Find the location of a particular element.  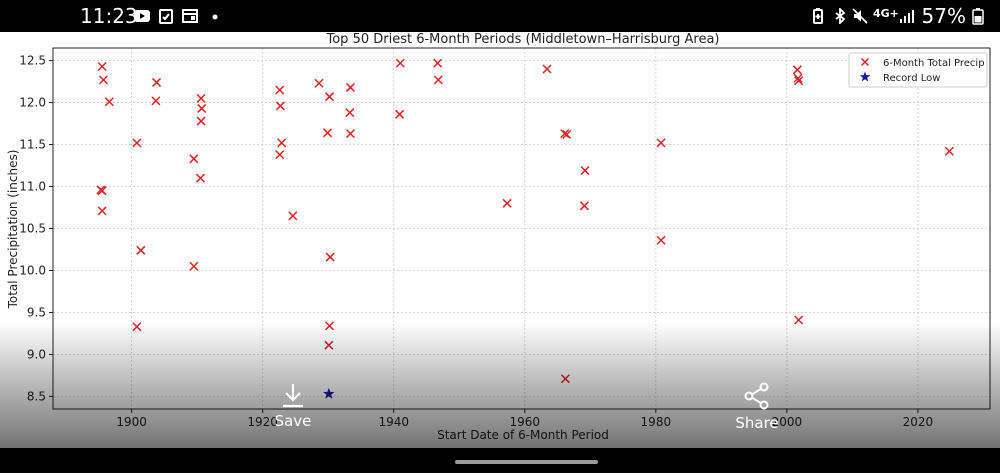

save-button: Save is located at coordinates (293, 406).